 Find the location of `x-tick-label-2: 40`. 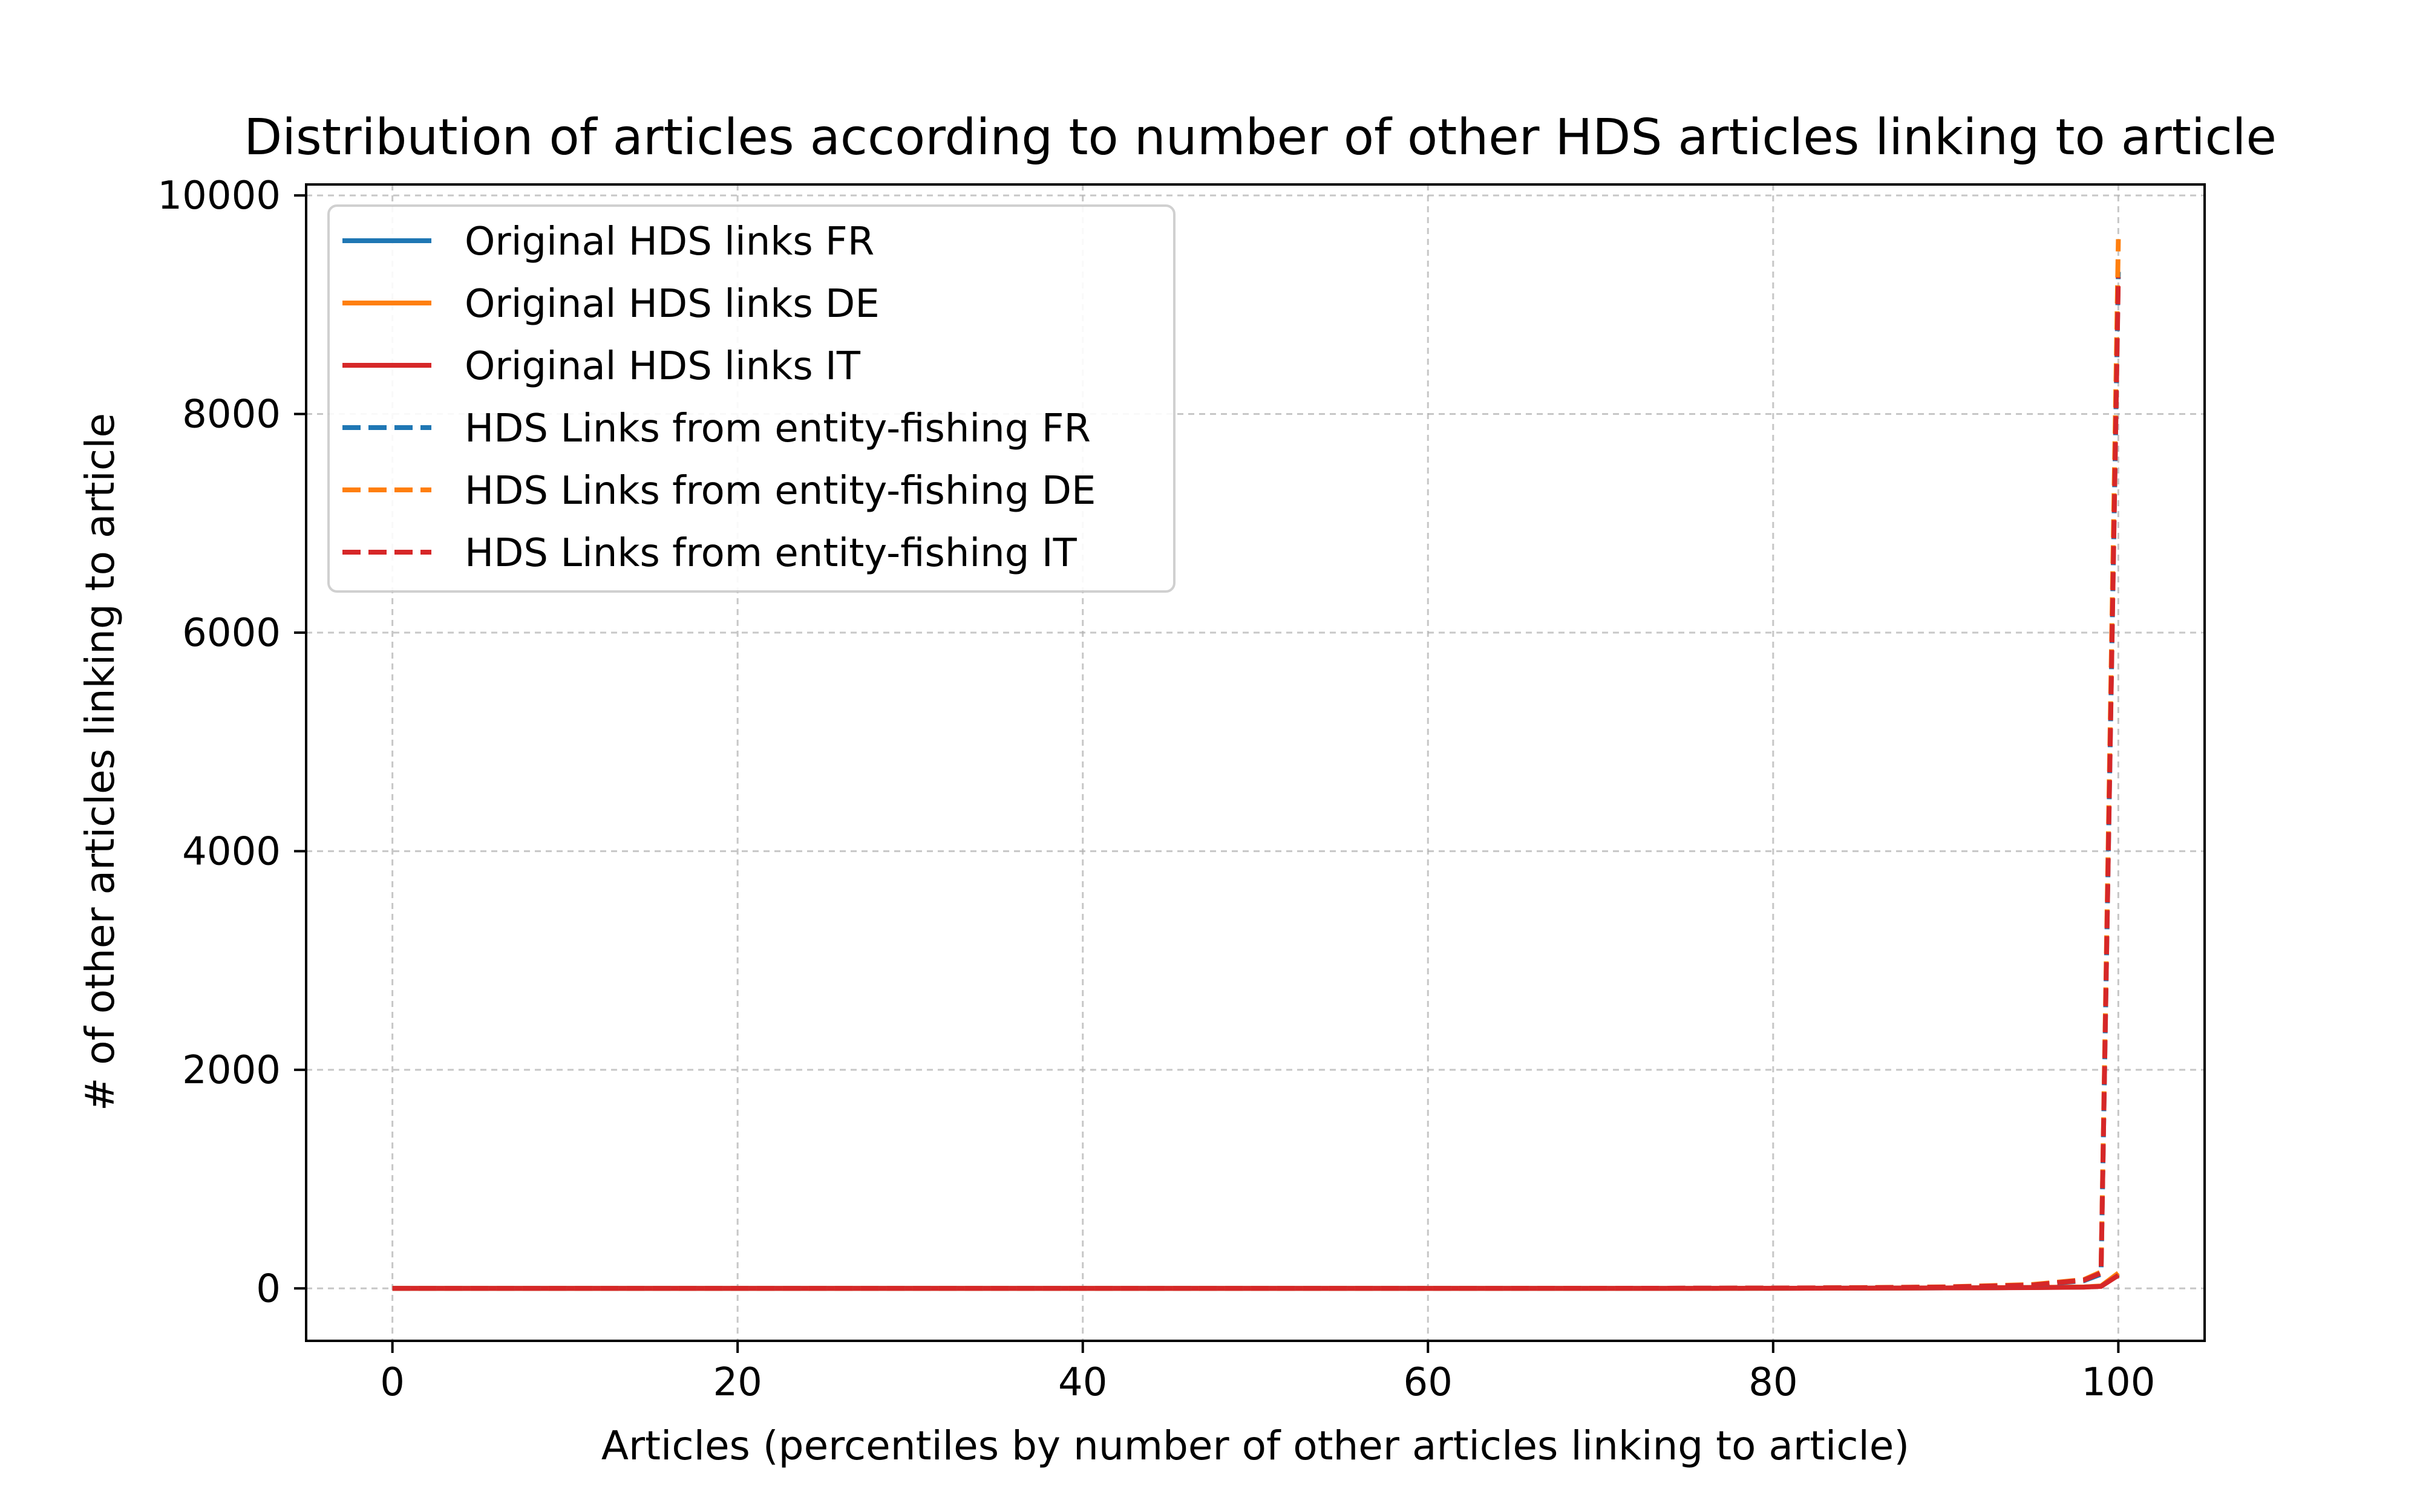

x-tick-label-2: 40 is located at coordinates (1082, 1382).